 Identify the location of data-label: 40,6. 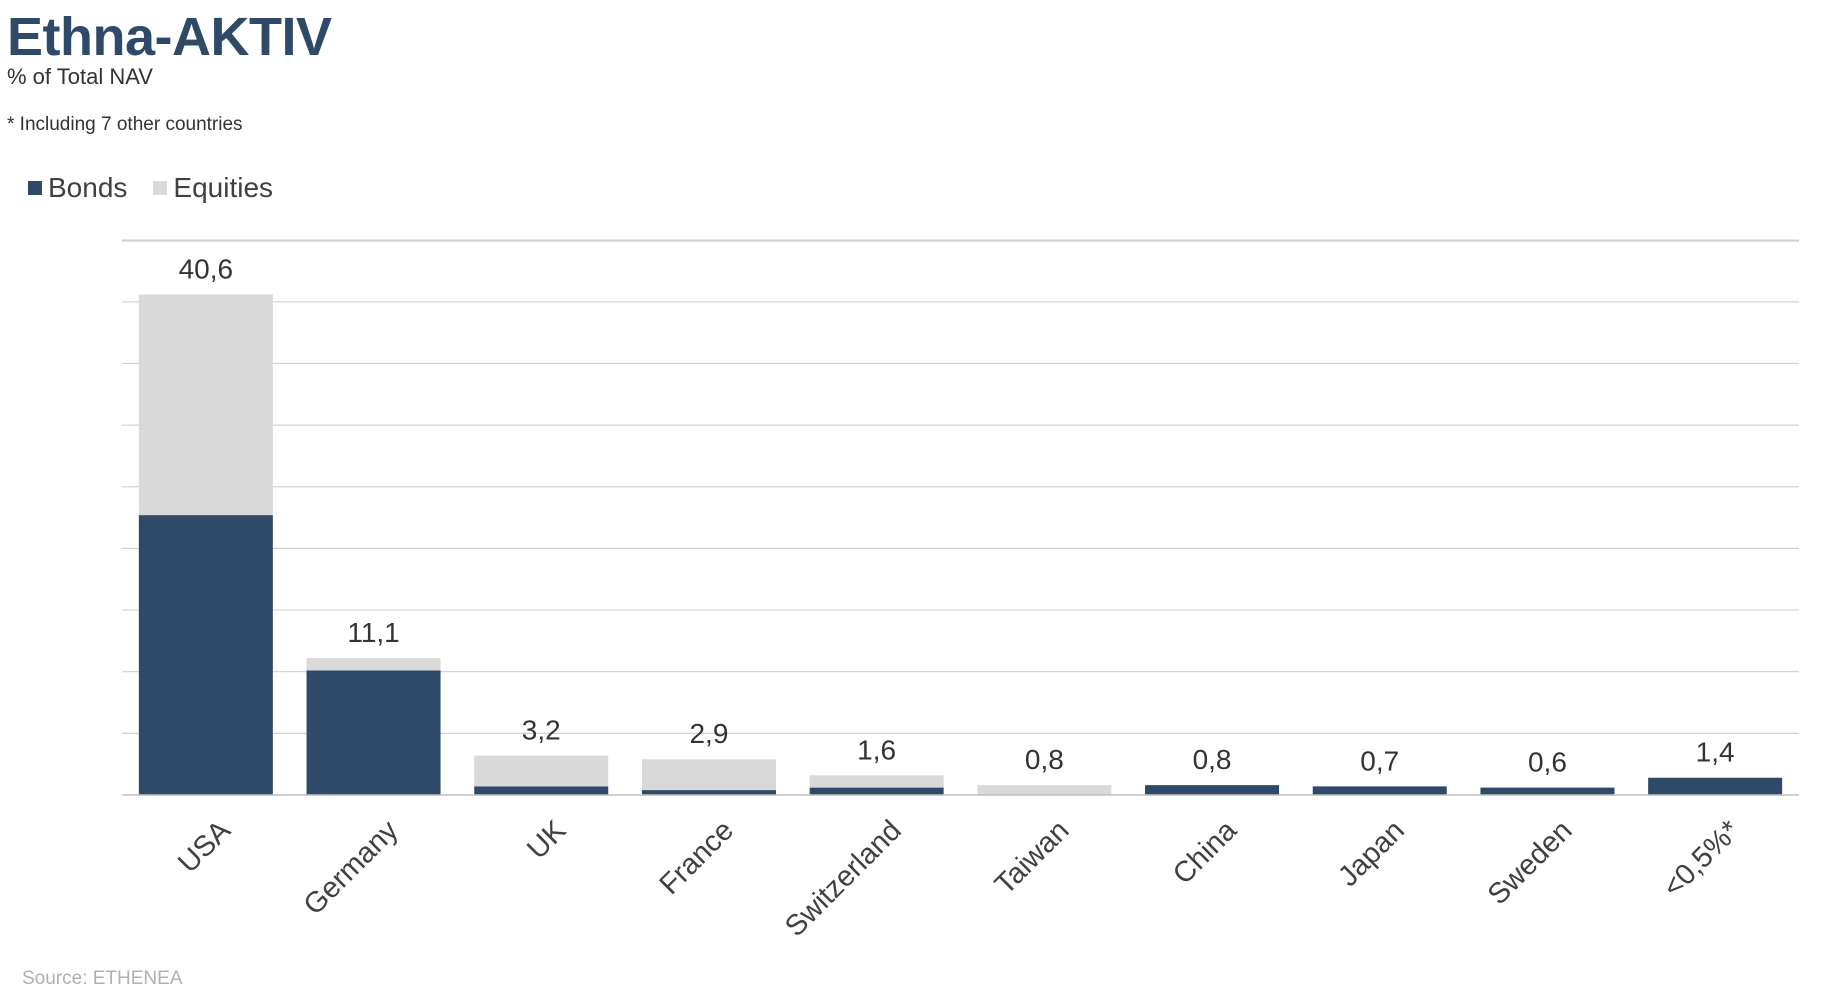
(206, 268).